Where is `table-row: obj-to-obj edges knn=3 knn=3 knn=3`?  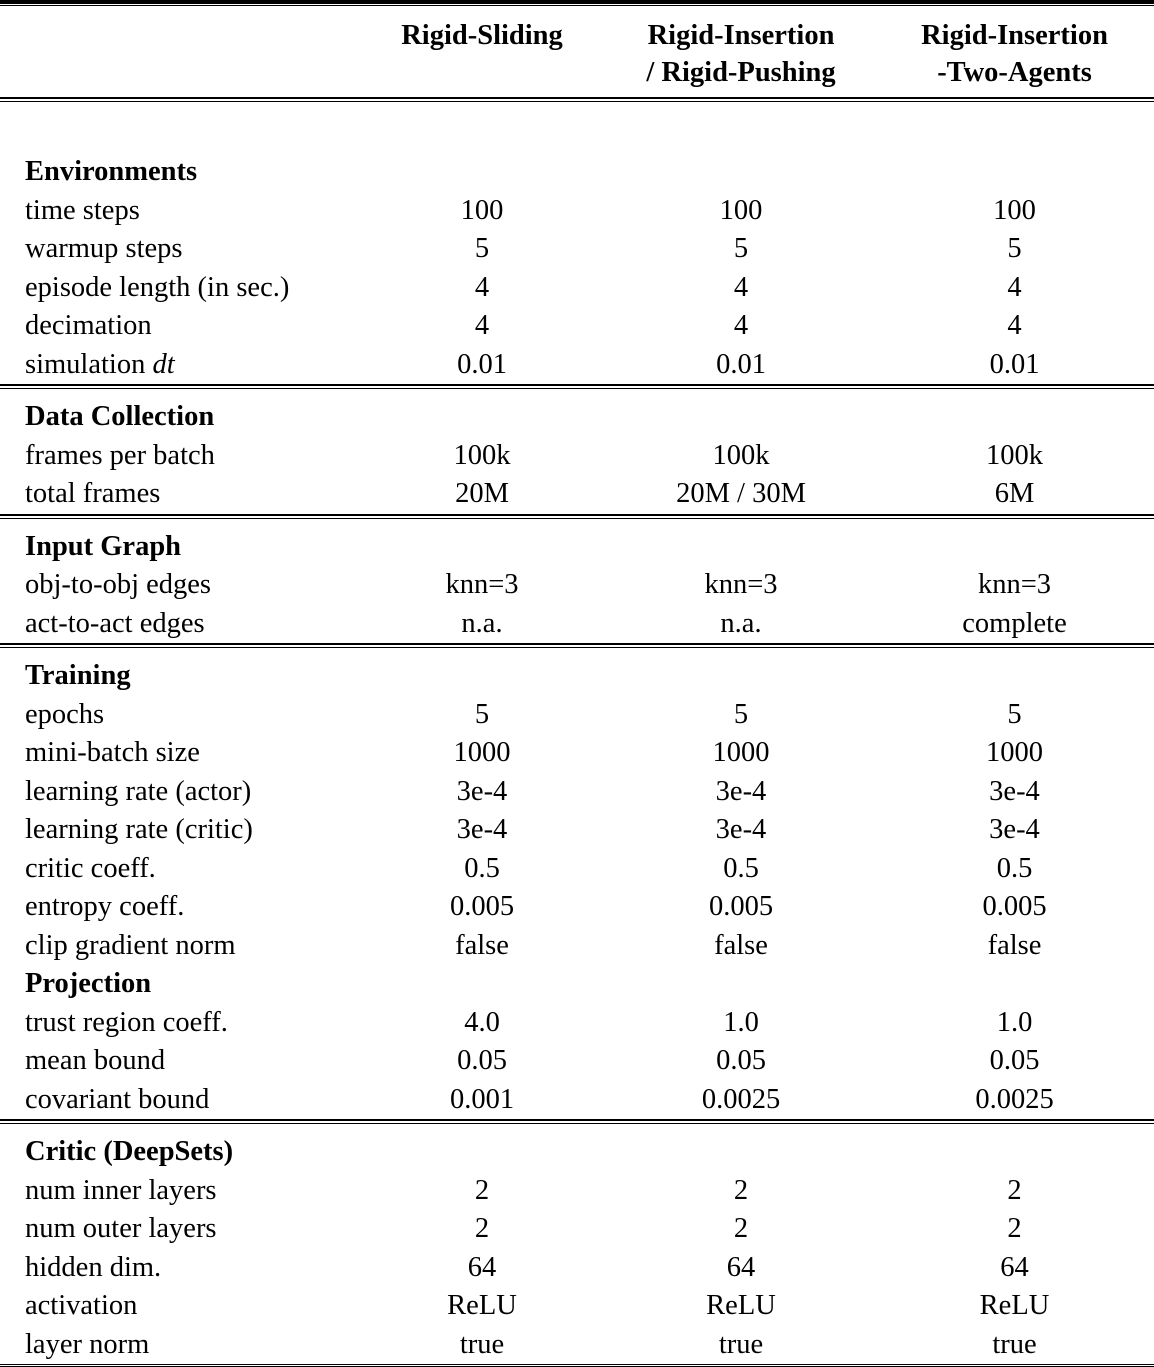 table-row: obj-to-obj edges knn=3 knn=3 knn=3 is located at coordinates (577, 585).